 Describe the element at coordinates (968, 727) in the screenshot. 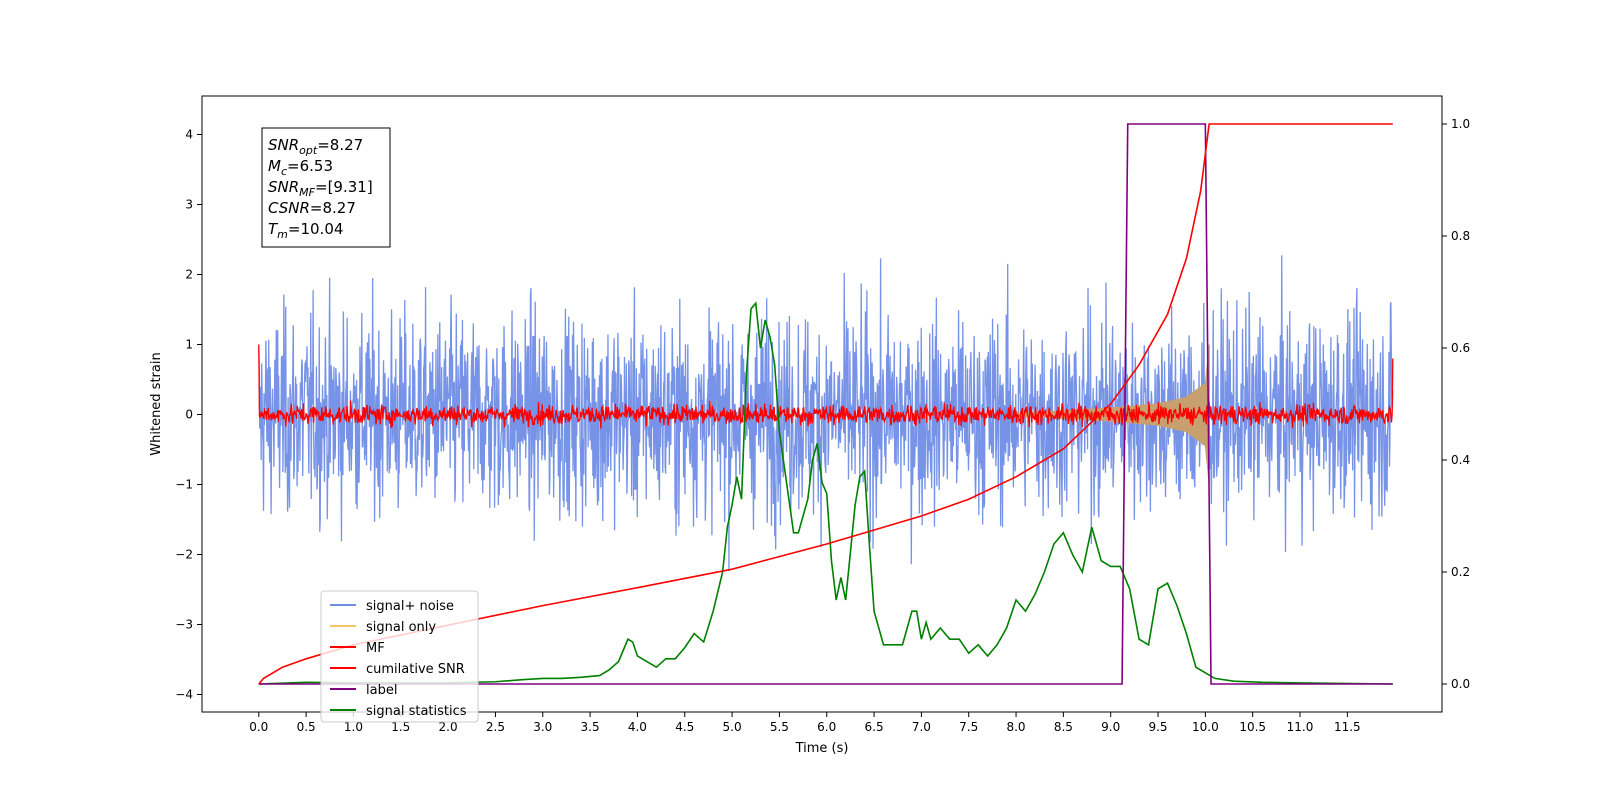

I see `x-tick-label: 7.5` at that location.